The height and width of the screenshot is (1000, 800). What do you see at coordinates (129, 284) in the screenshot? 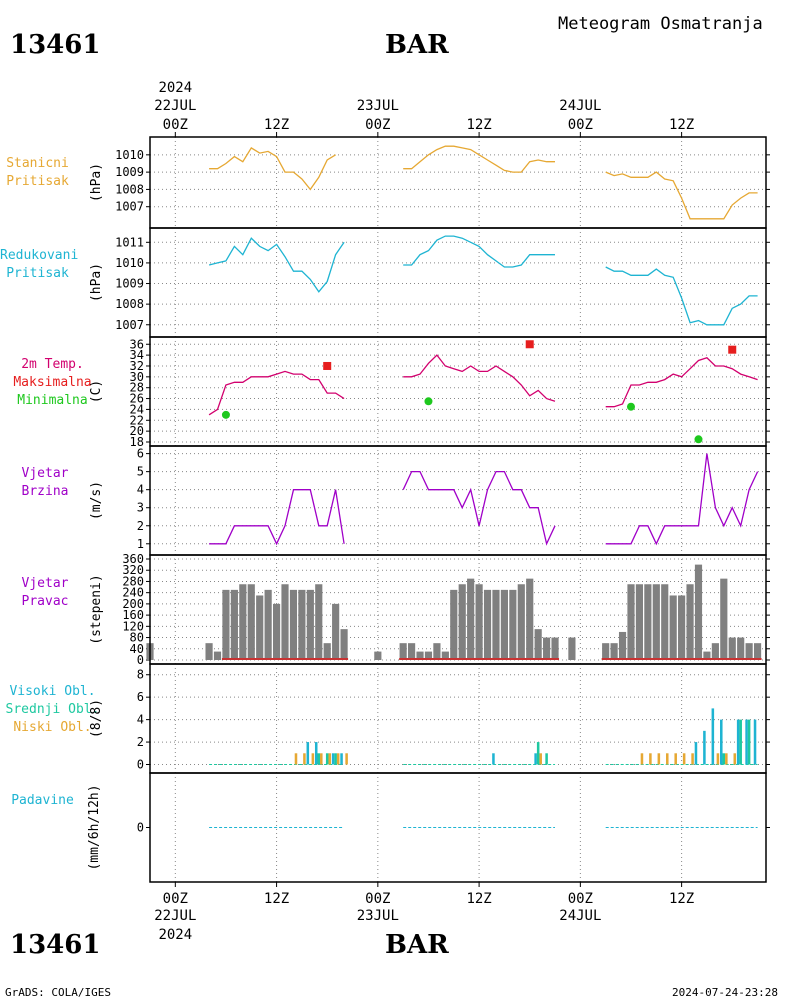
I see `ytick-label-reduced: 1009` at bounding box center [129, 284].